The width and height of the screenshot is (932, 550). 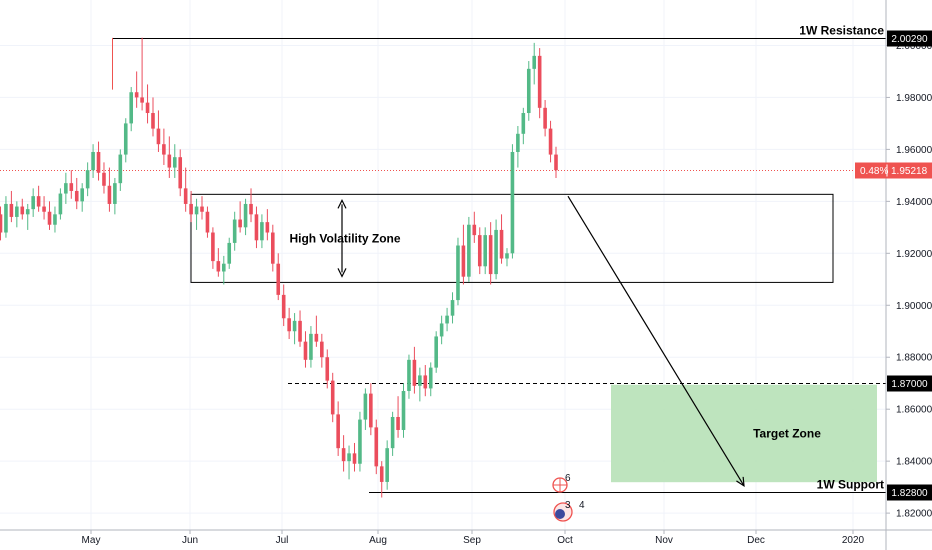 What do you see at coordinates (342, 273) in the screenshot?
I see `volatility-arrow-down` at bounding box center [342, 273].